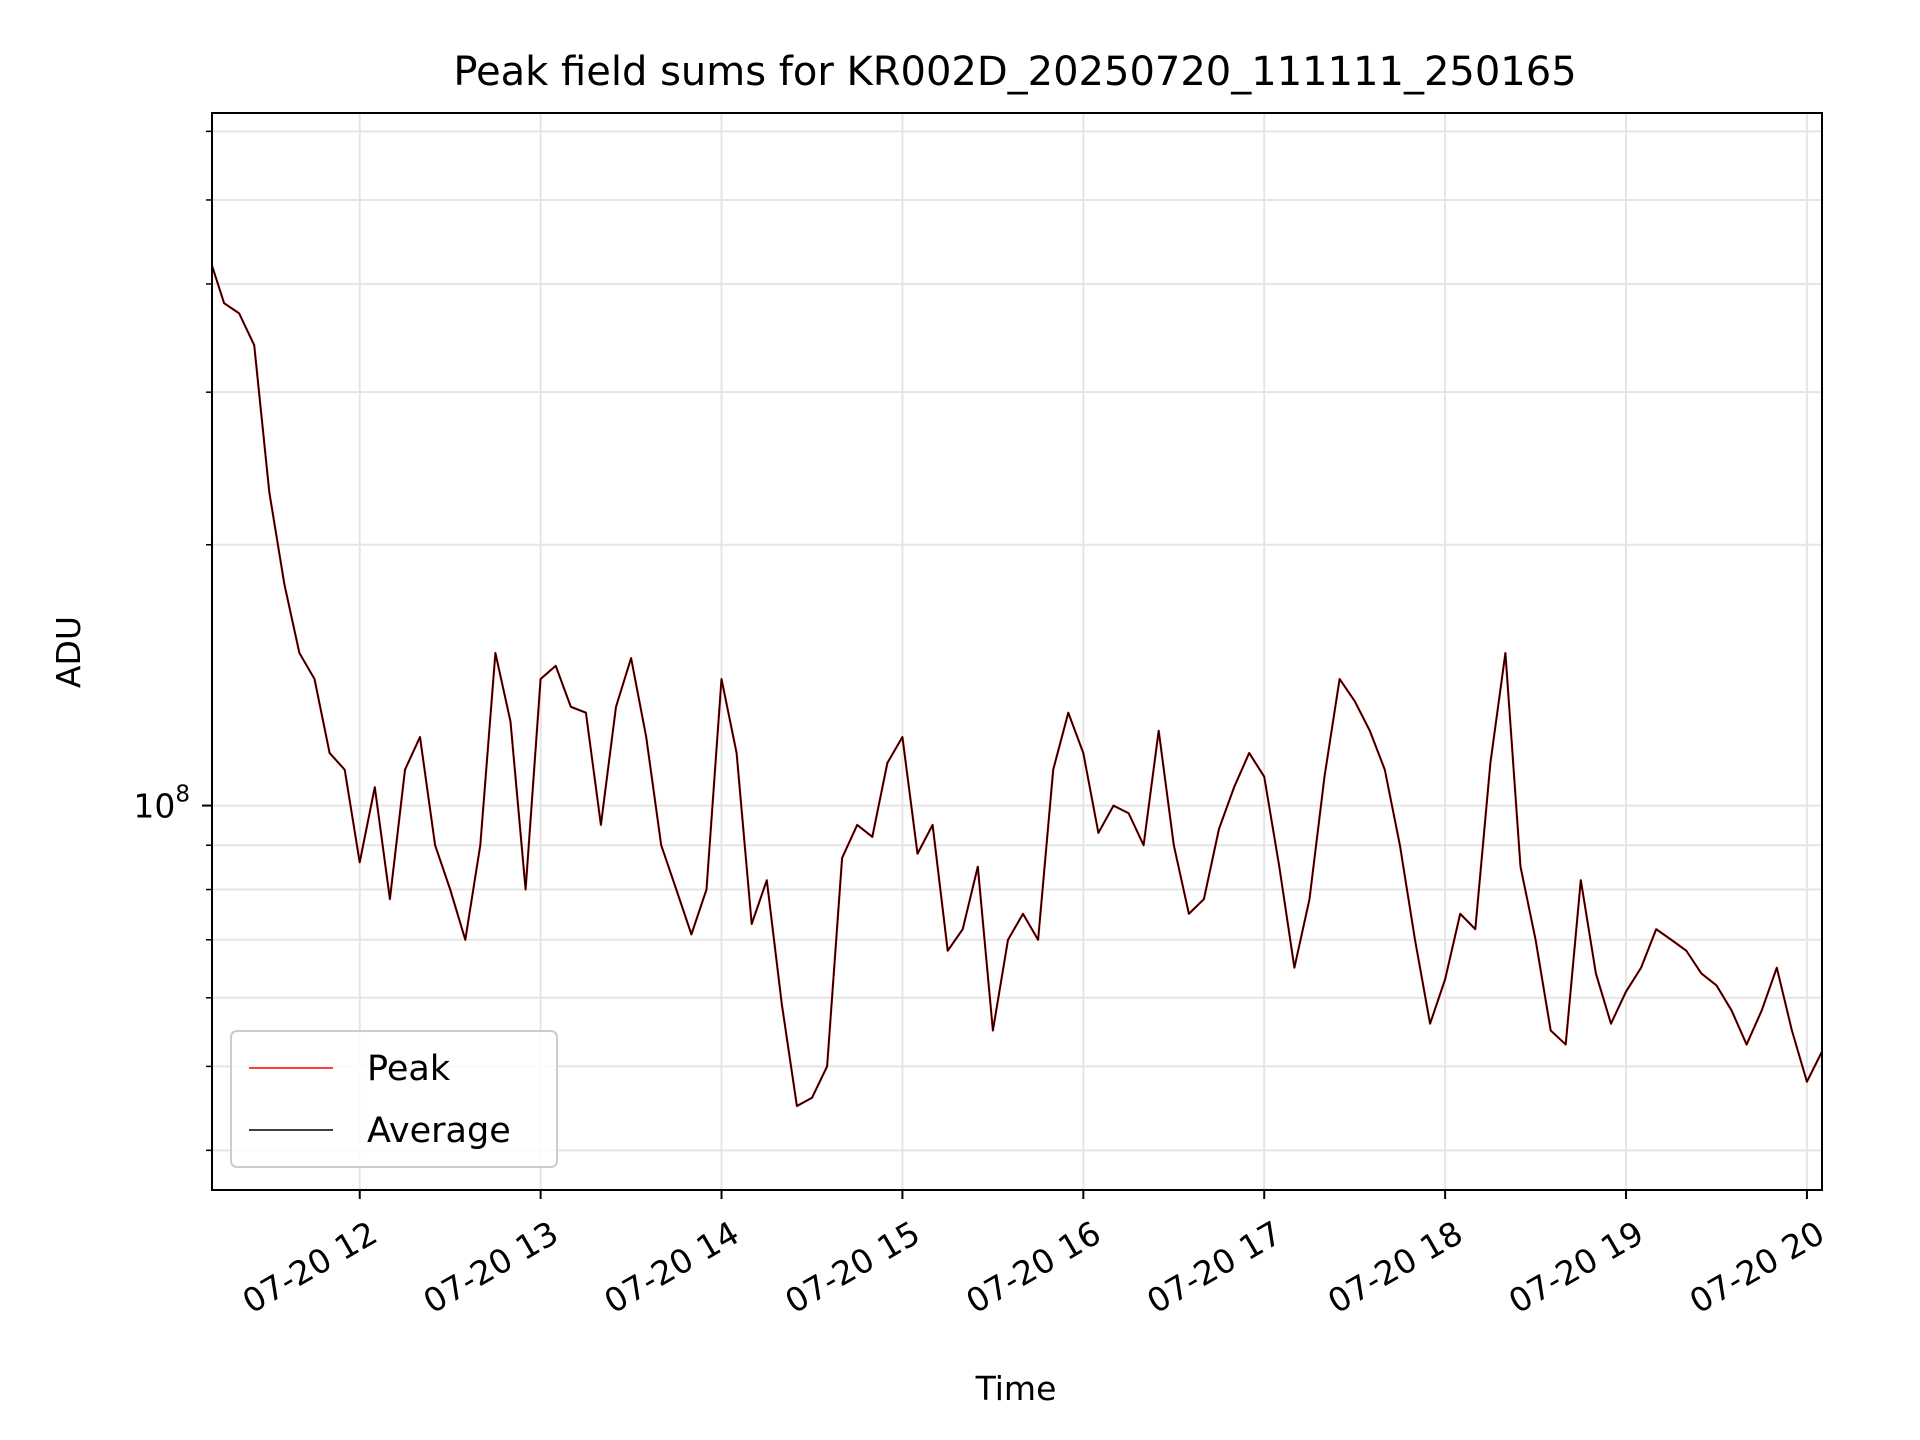 The height and width of the screenshot is (1440, 1920). Describe the element at coordinates (1016, 1388) in the screenshot. I see `x-axis-label: Time` at that location.